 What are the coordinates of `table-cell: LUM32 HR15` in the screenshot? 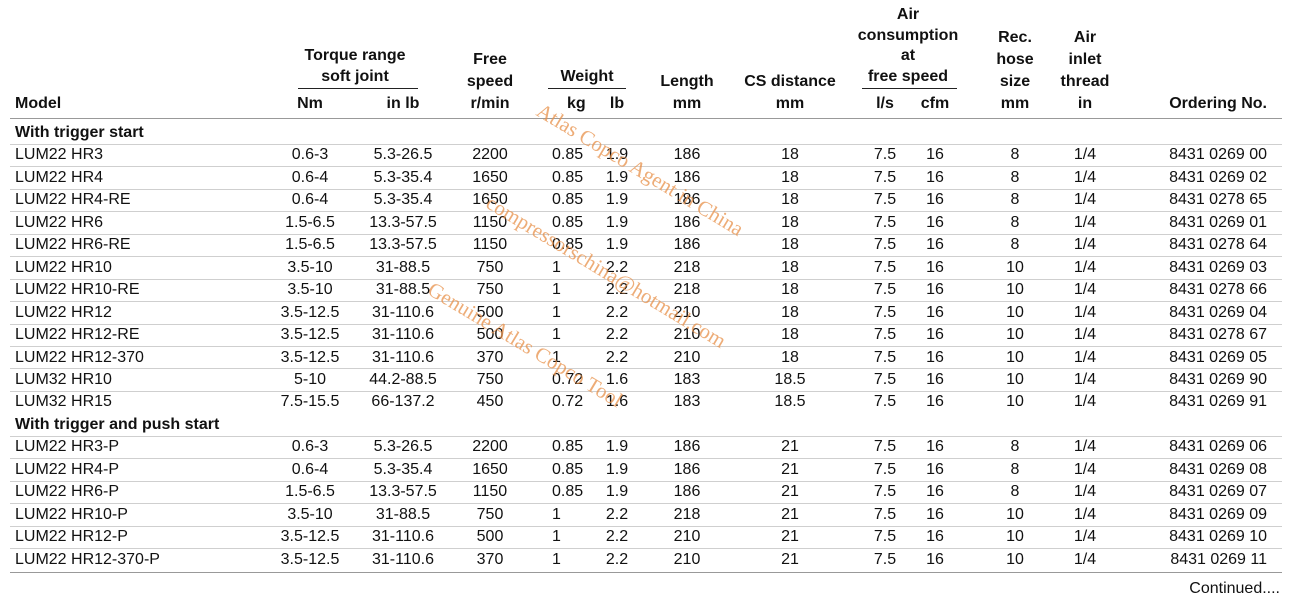 It's located at (63, 402).